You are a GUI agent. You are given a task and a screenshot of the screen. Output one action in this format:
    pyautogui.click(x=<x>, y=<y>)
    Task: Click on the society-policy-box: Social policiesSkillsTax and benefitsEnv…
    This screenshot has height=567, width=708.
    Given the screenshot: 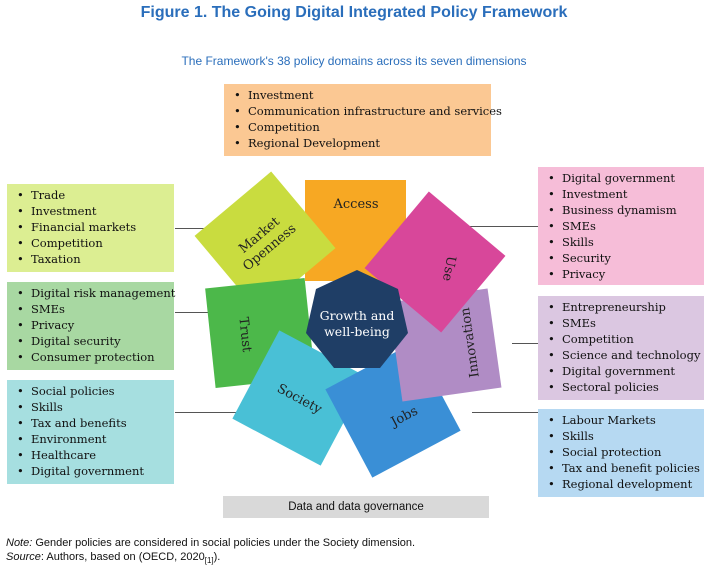 What is the action you would take?
    pyautogui.click(x=90, y=432)
    